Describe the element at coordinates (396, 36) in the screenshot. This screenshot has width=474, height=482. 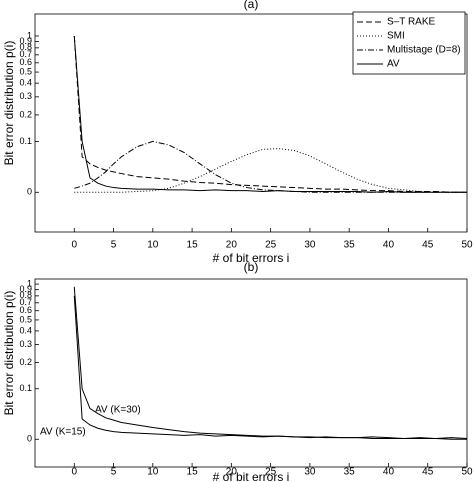
I see `legend-label: SMI` at that location.